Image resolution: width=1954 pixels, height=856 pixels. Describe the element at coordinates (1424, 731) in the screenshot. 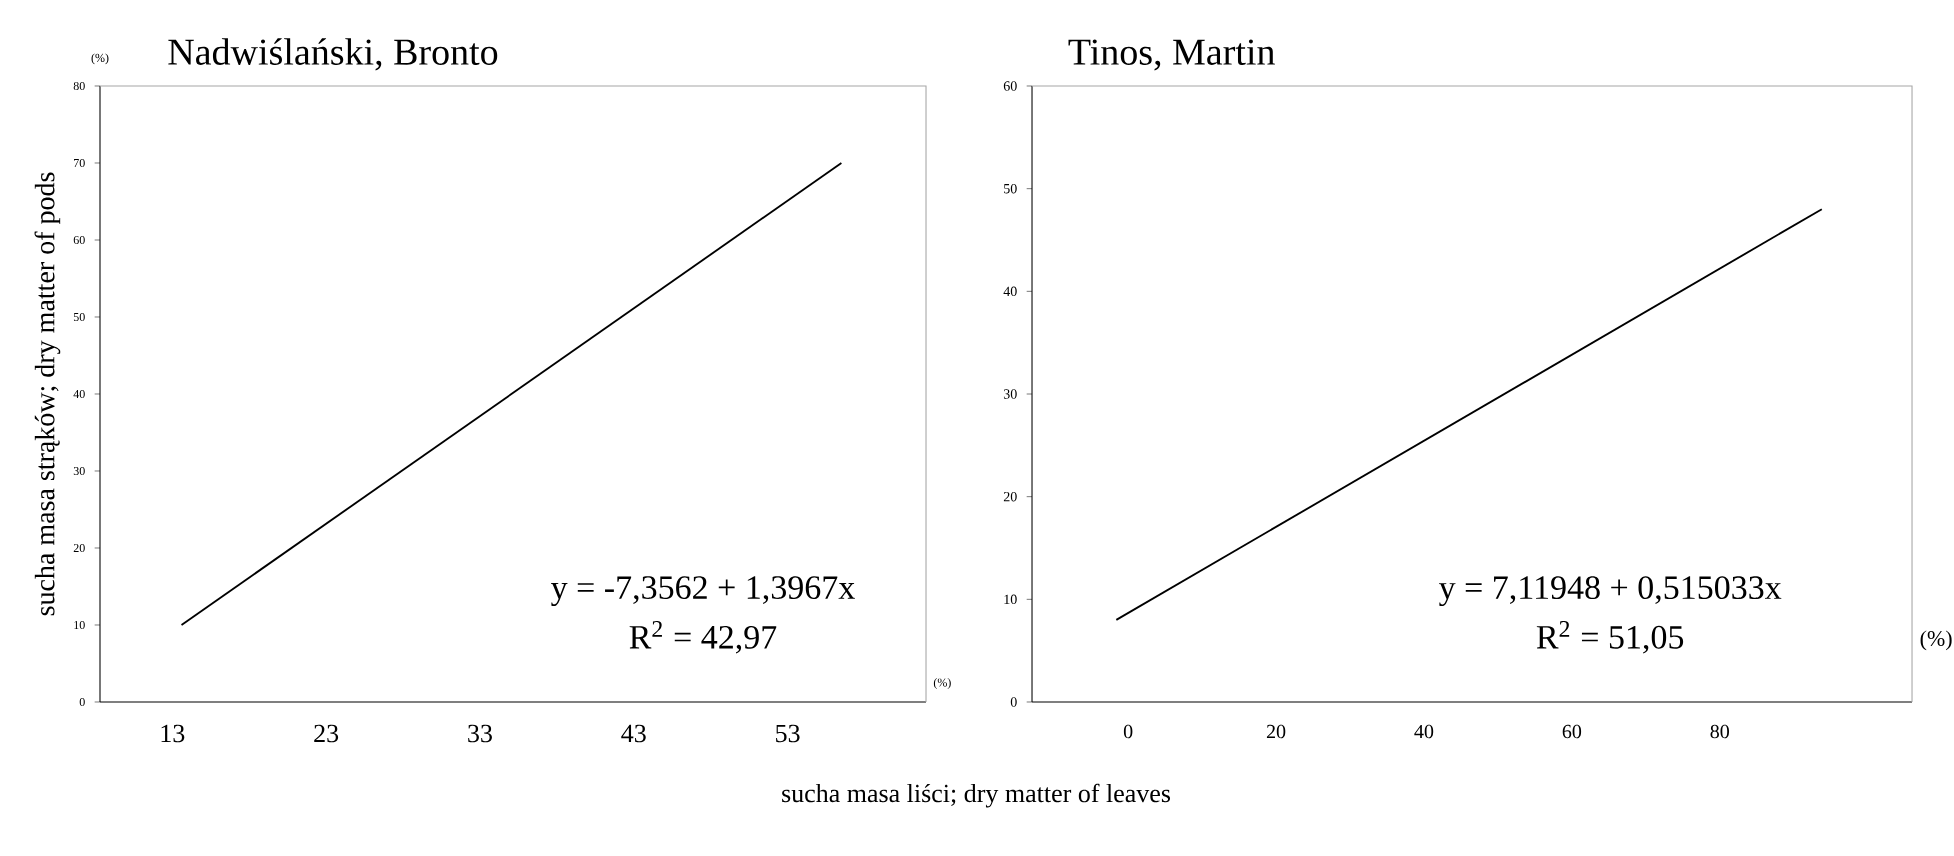

I see `x-tick-label: 40` at that location.